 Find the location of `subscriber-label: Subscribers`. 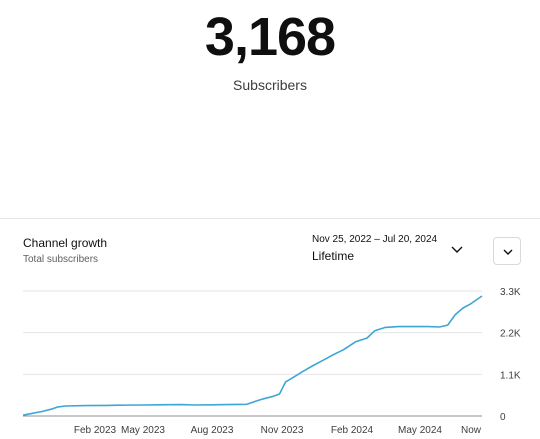

subscriber-label: Subscribers is located at coordinates (270, 85).